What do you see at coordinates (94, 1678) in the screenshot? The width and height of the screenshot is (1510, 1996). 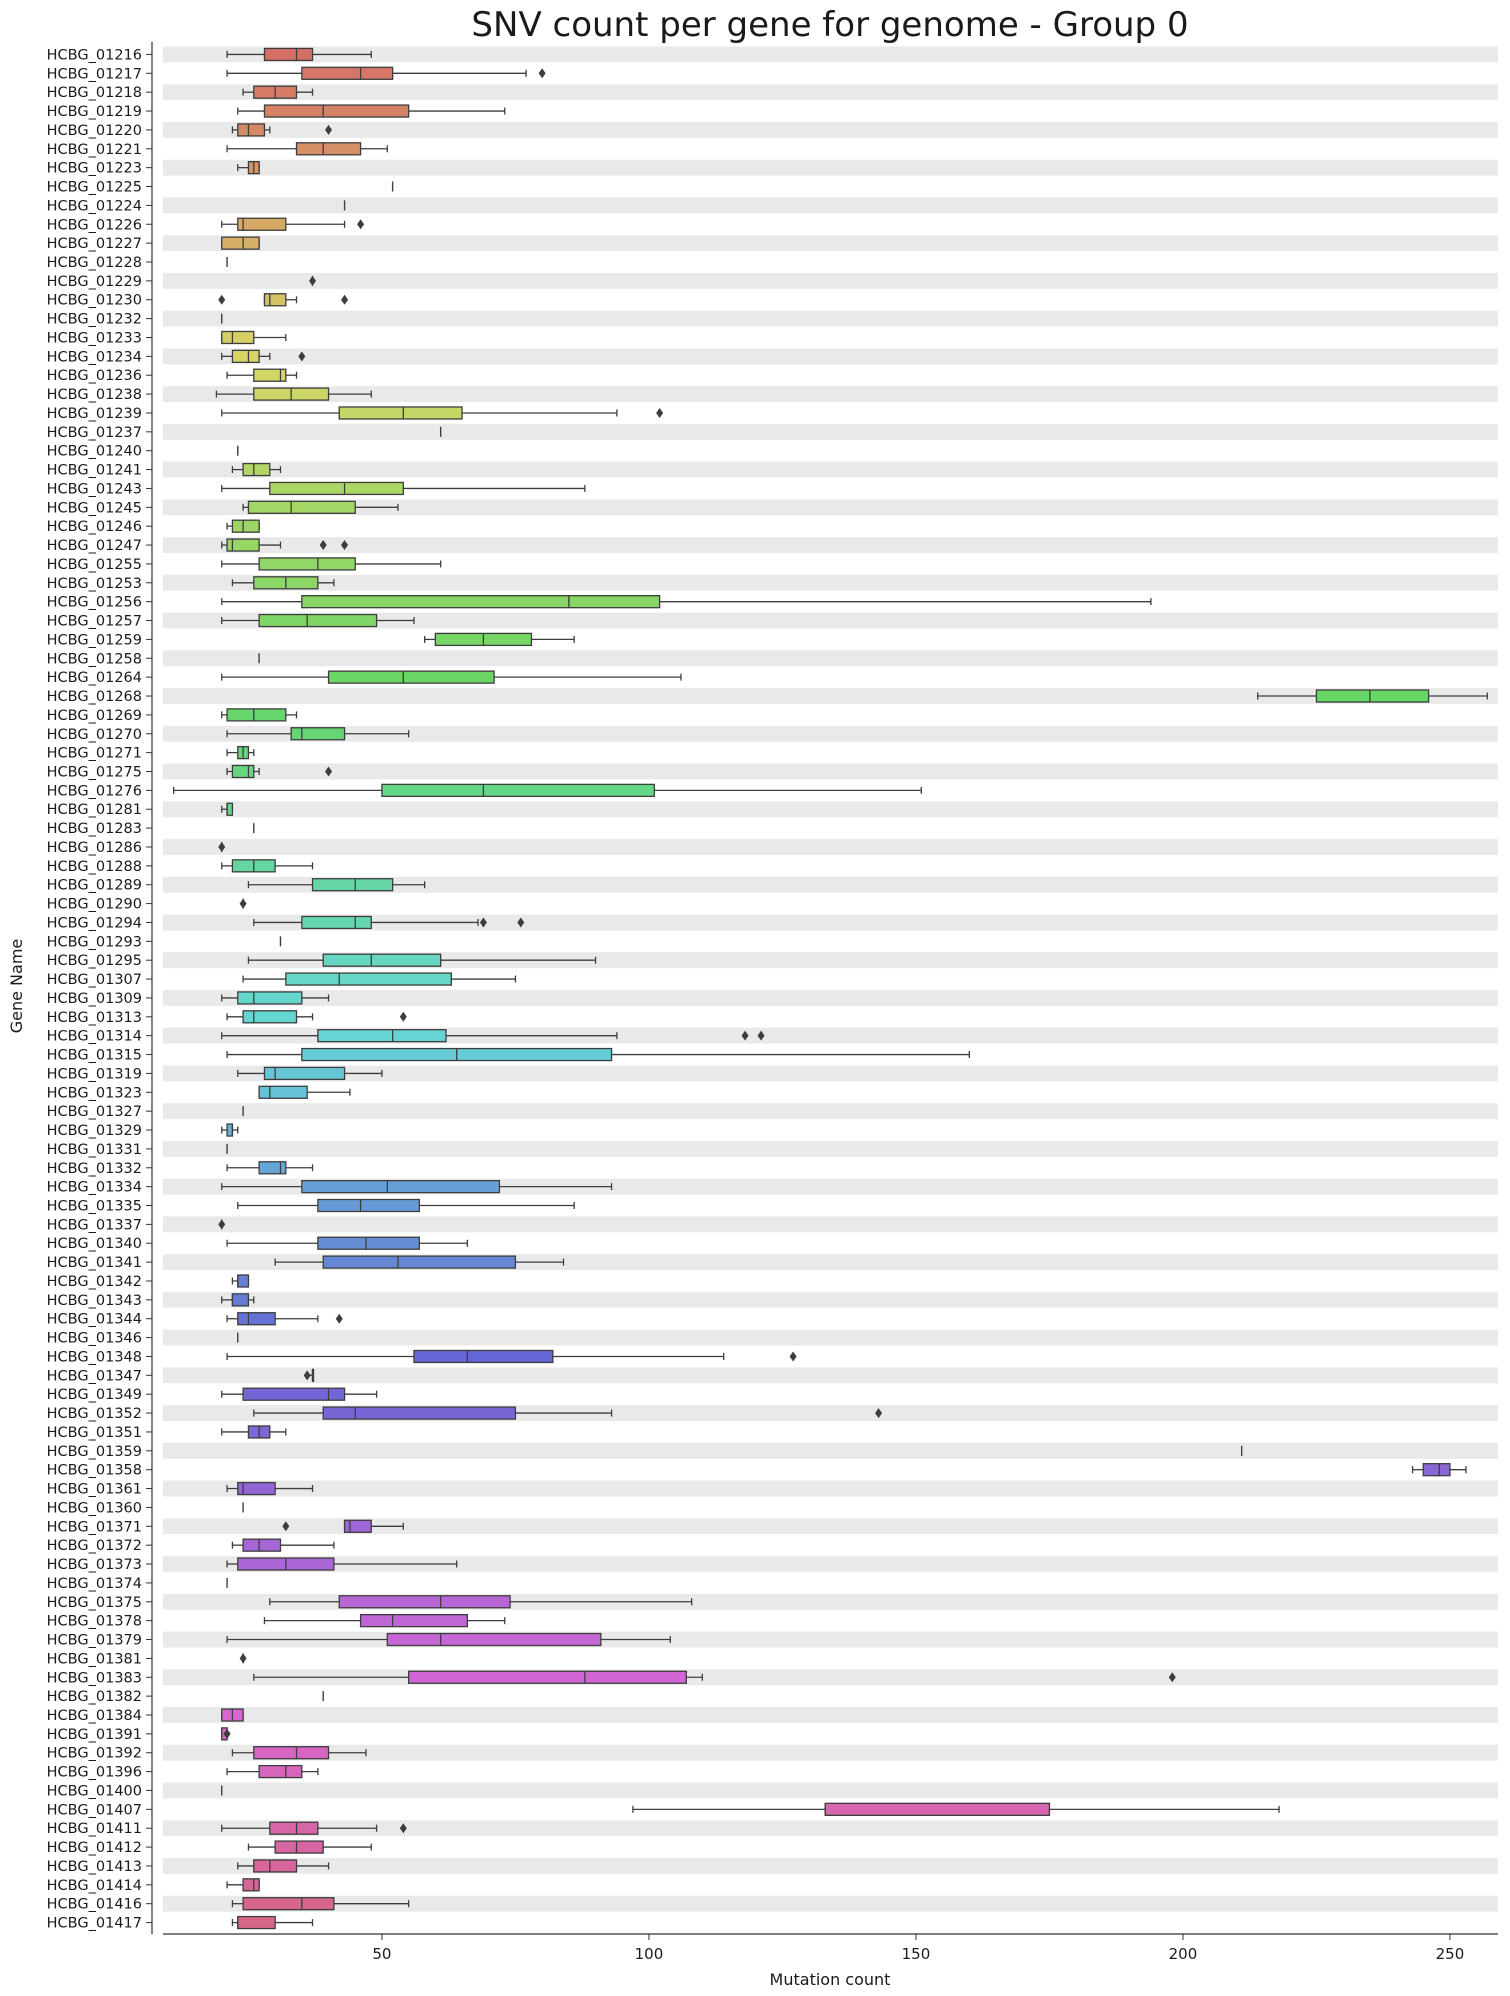 I see `y-tick-label: HCBG_01383` at bounding box center [94, 1678].